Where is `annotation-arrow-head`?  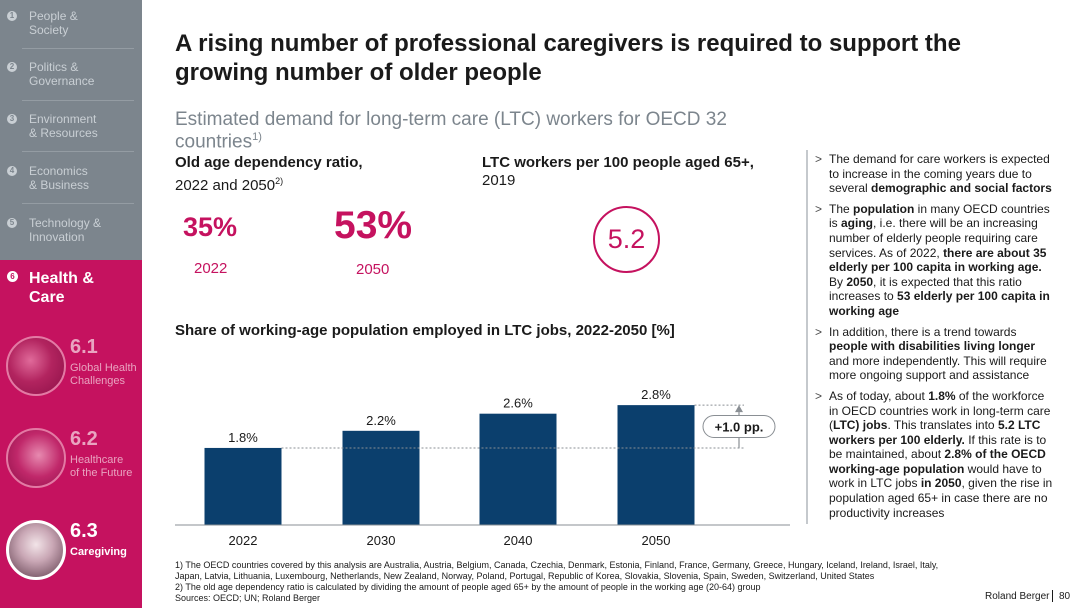
annotation-arrow-head is located at coordinates (739, 409).